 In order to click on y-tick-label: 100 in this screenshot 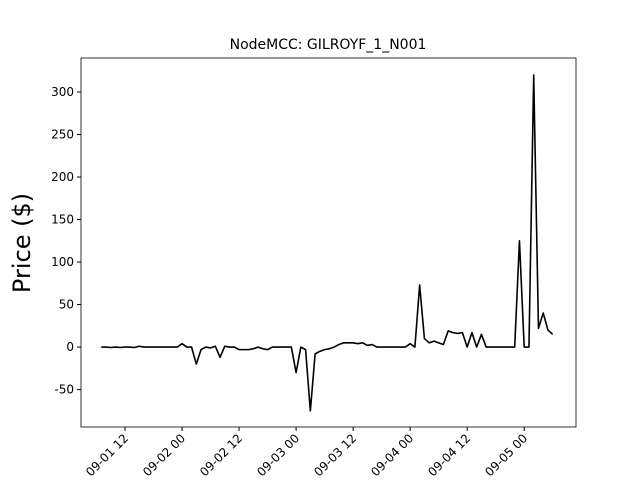, I will do `click(62, 262)`.